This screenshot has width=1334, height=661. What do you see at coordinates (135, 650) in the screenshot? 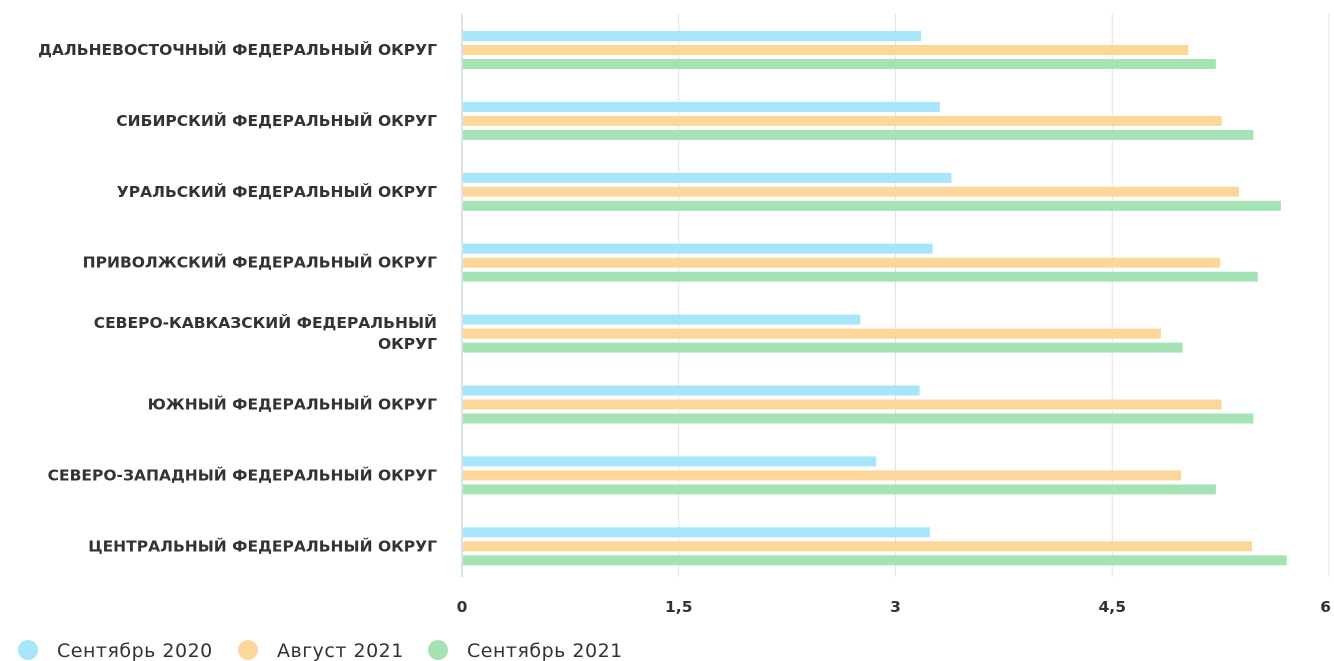
I see `legend-label: Сентябрь 2020` at bounding box center [135, 650].